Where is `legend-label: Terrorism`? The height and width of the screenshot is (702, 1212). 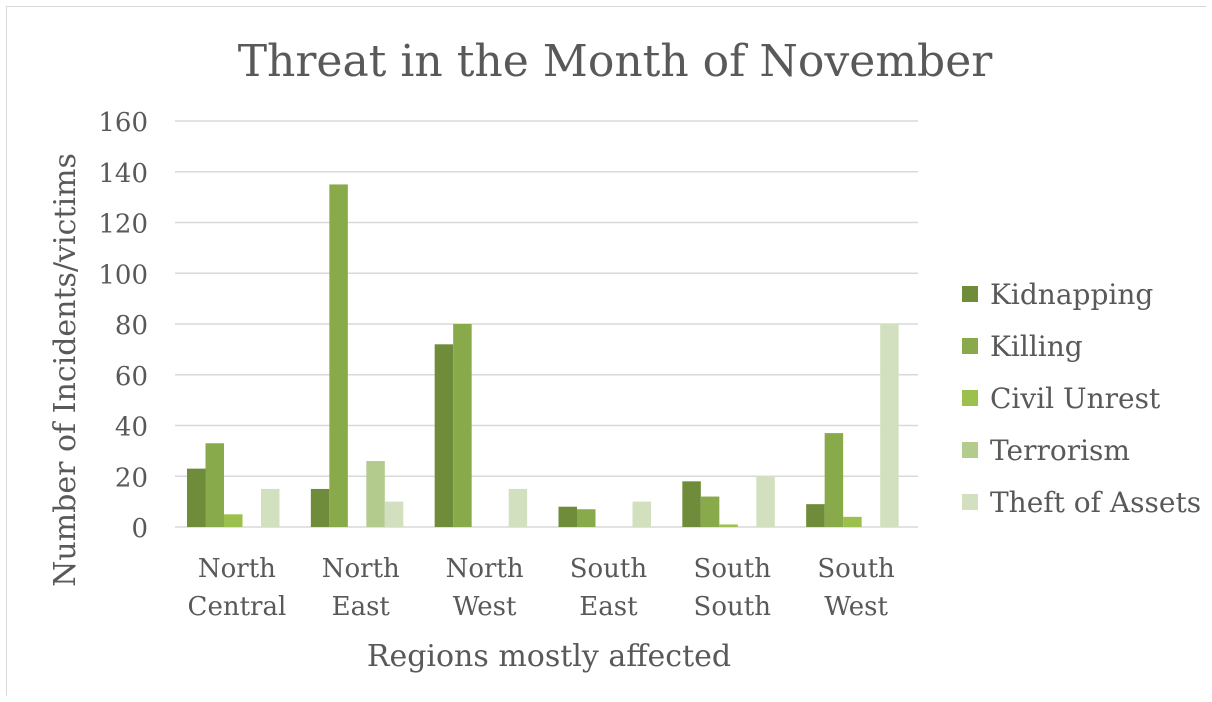
legend-label: Terrorism is located at coordinates (1060, 450).